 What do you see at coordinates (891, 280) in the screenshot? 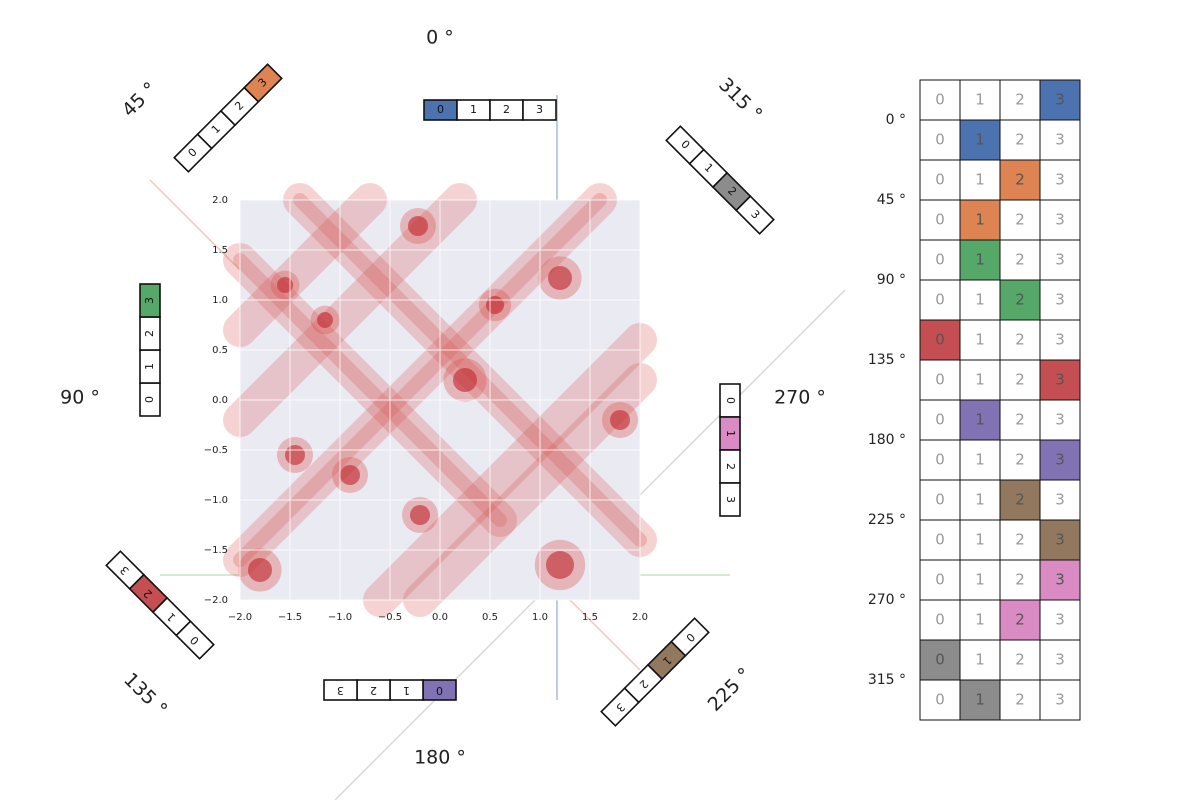
I see `row-label: 90 °` at bounding box center [891, 280].